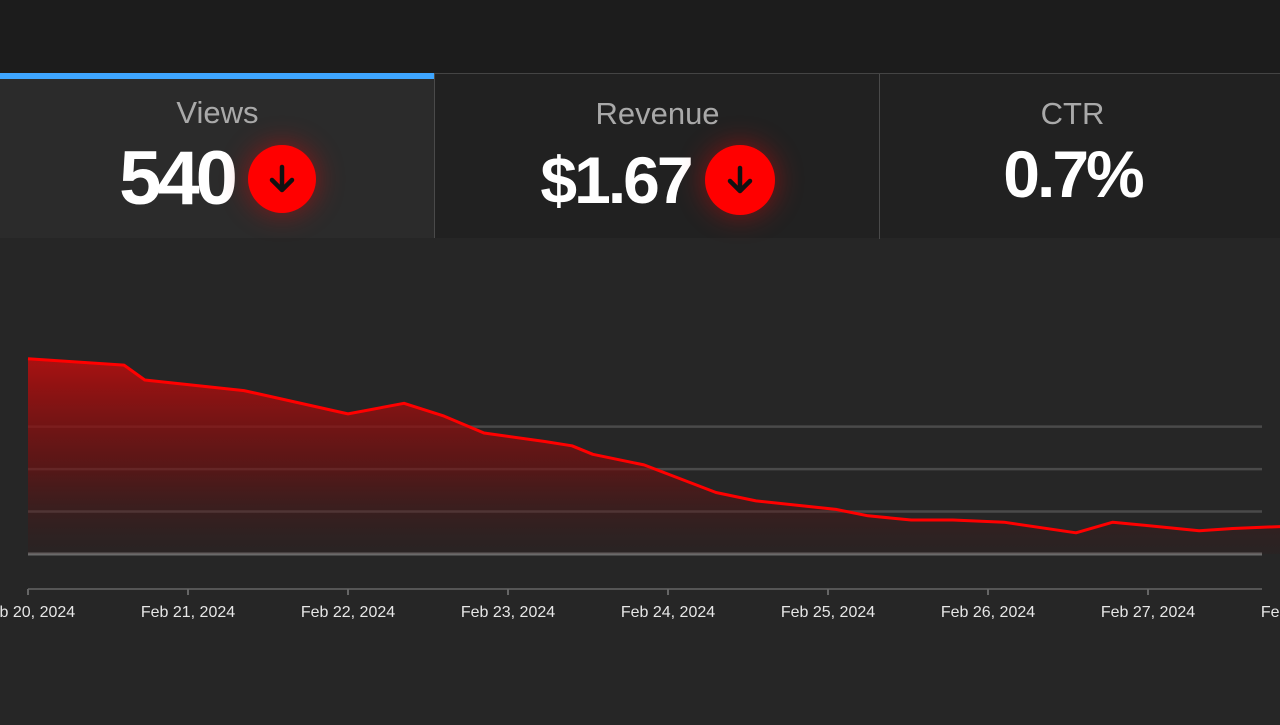 The height and width of the screenshot is (725, 1280). Describe the element at coordinates (1148, 612) in the screenshot. I see `x-tick-label: Feb 27, 2024` at that location.